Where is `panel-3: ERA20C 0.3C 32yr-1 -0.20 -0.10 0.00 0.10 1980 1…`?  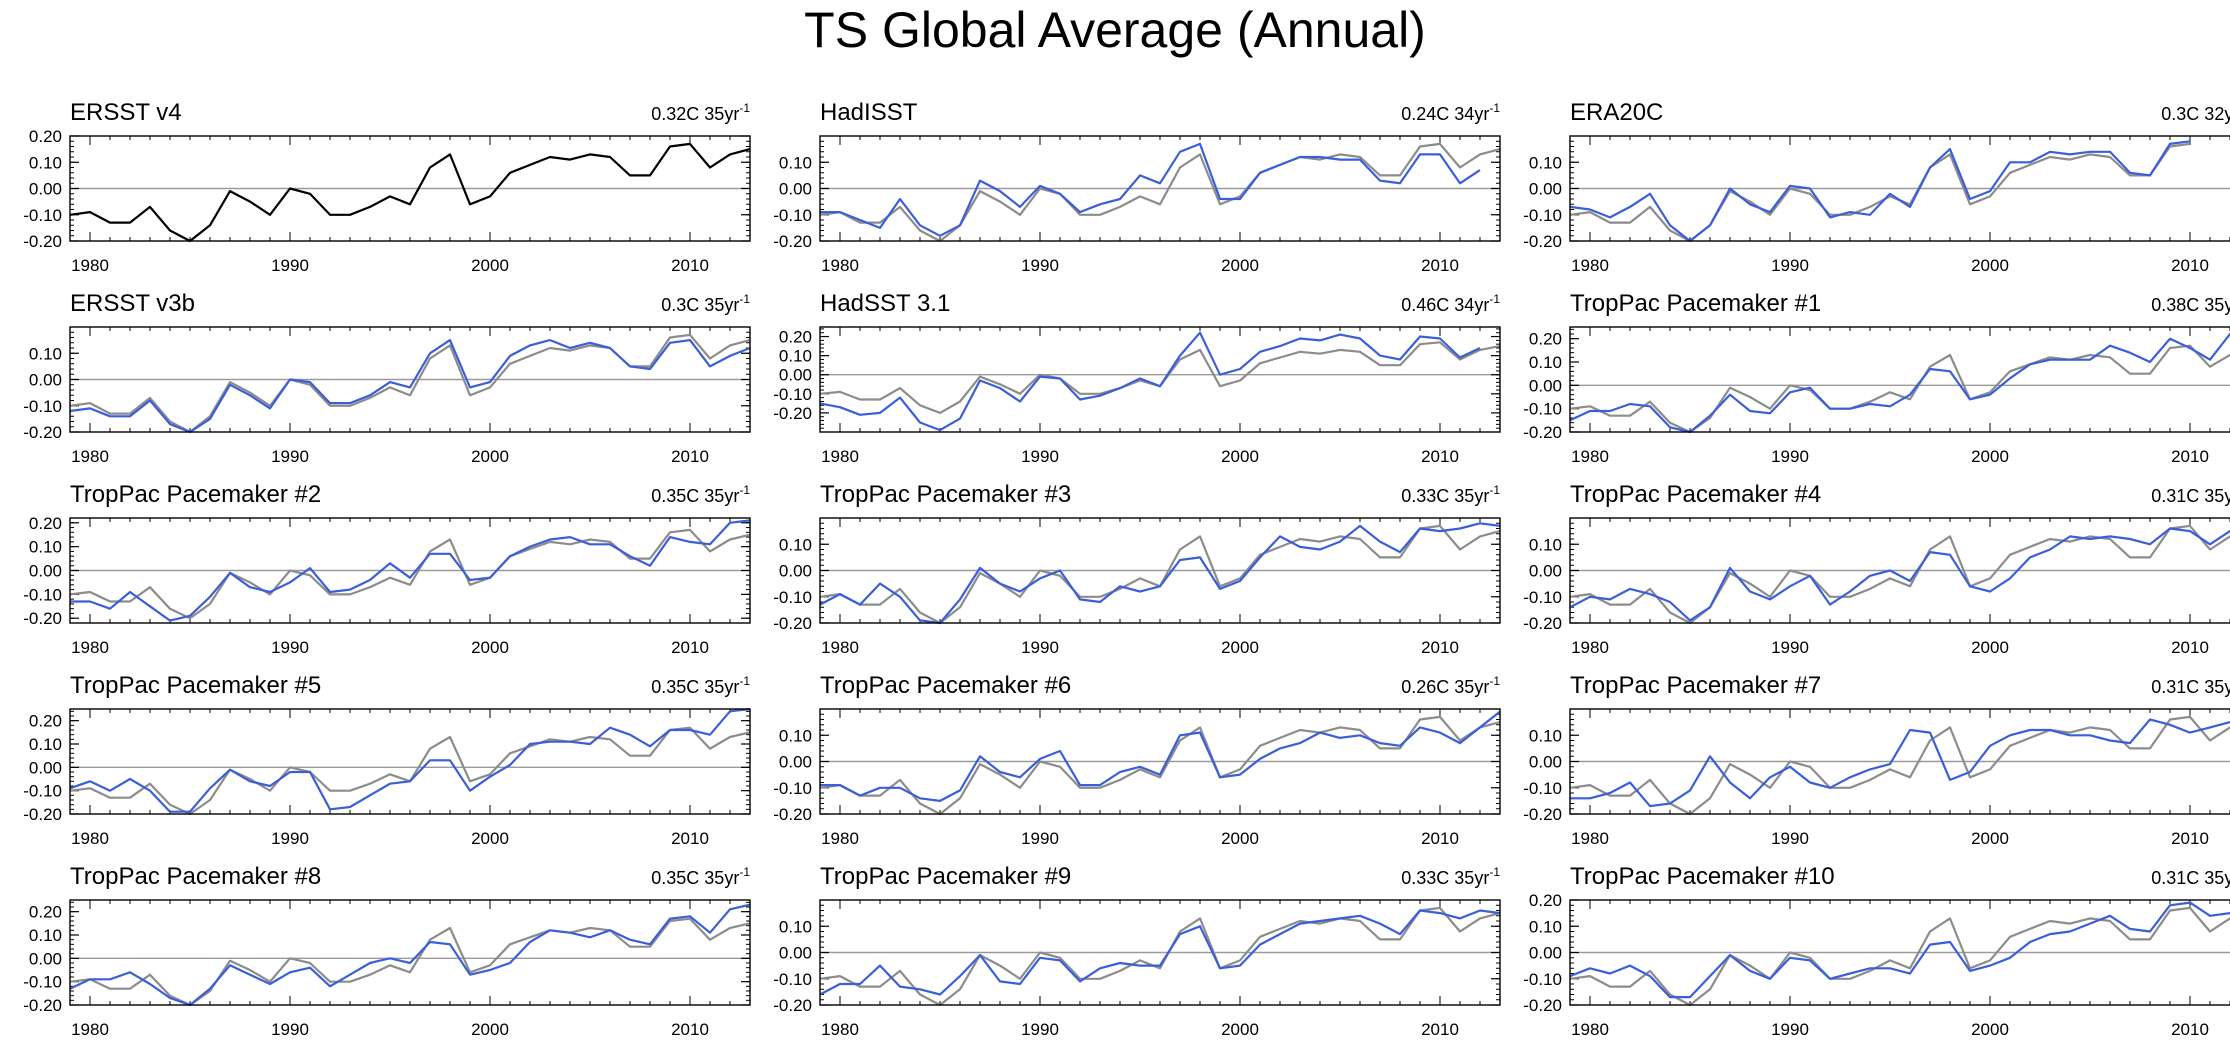
panel-3: ERA20C 0.3C 32yr-1 -0.20 -0.10 0.00 0.10 1980 1… is located at coordinates (1876, 187).